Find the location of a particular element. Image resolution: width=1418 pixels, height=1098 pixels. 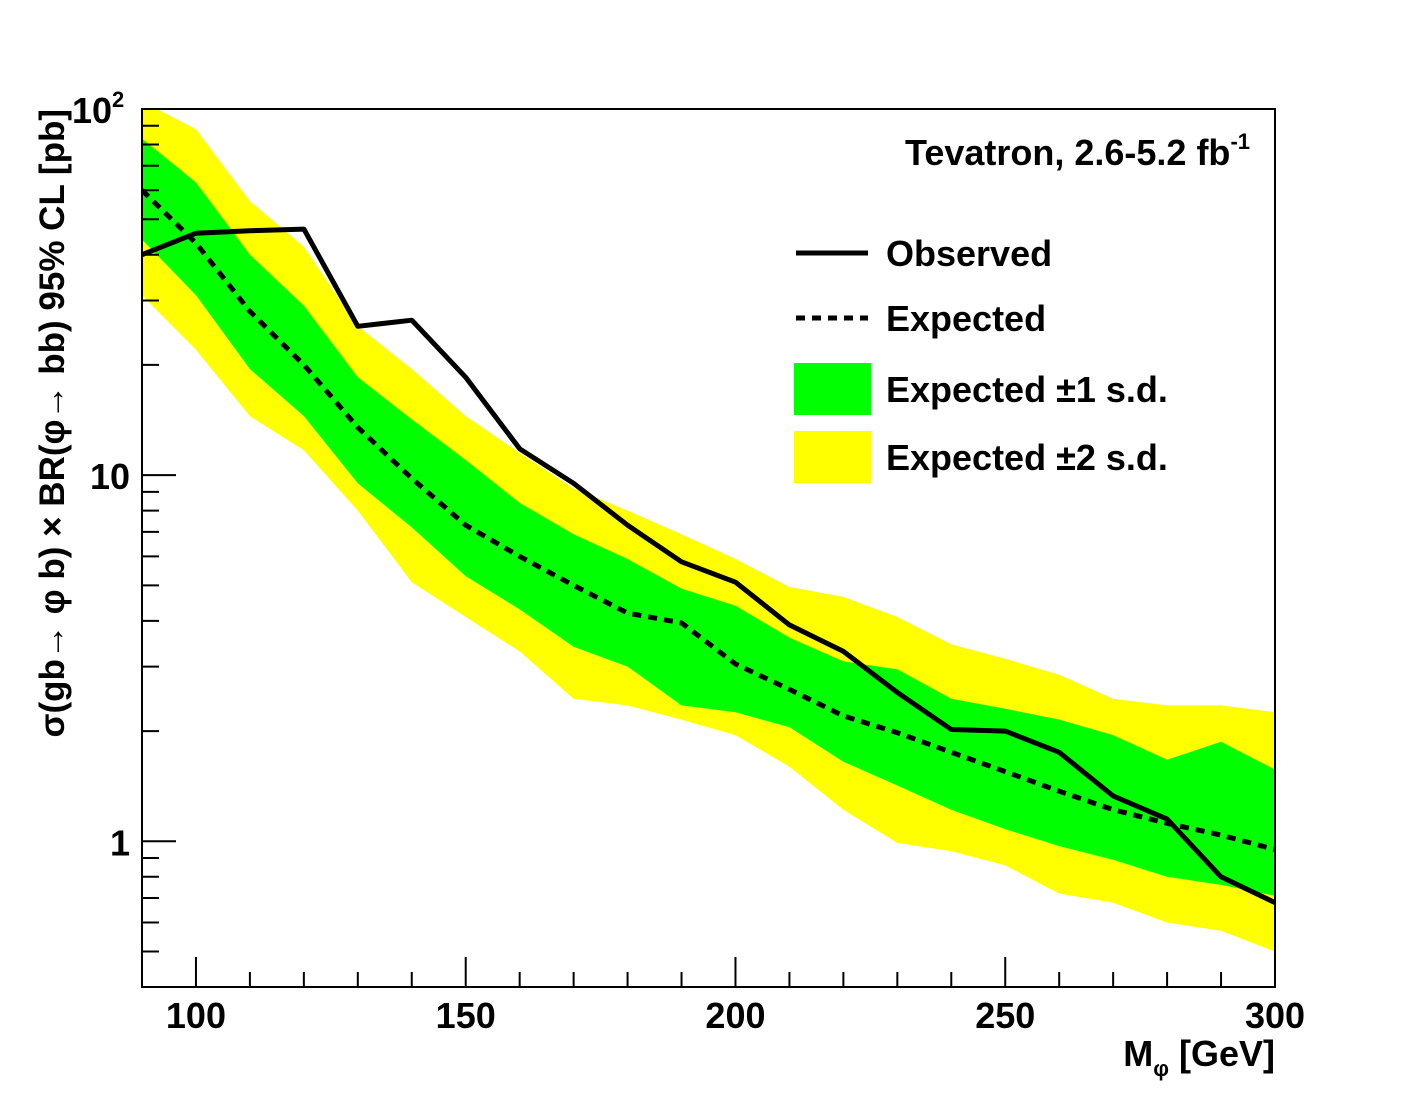

x-axis-label-unit: [GeV] is located at coordinates (1222, 1053).